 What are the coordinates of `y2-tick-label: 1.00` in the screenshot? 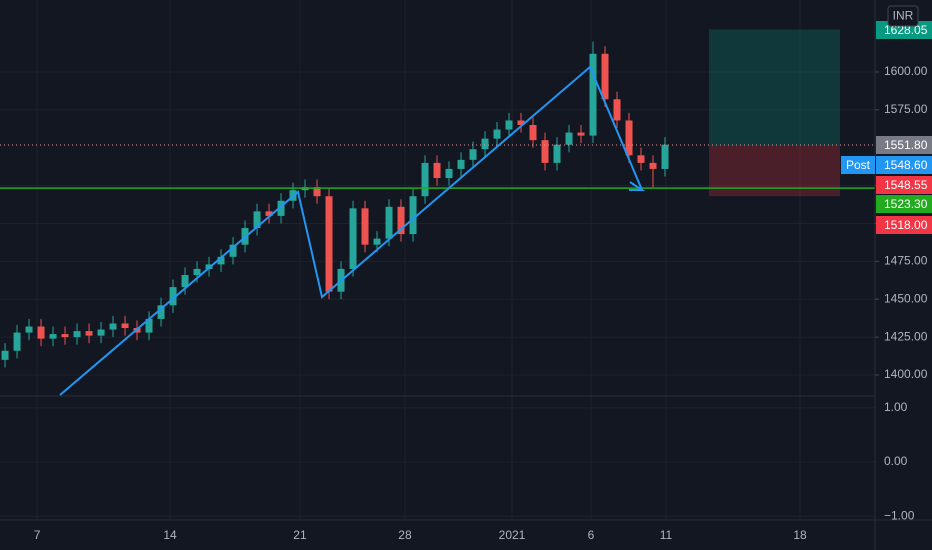 It's located at (896, 407).